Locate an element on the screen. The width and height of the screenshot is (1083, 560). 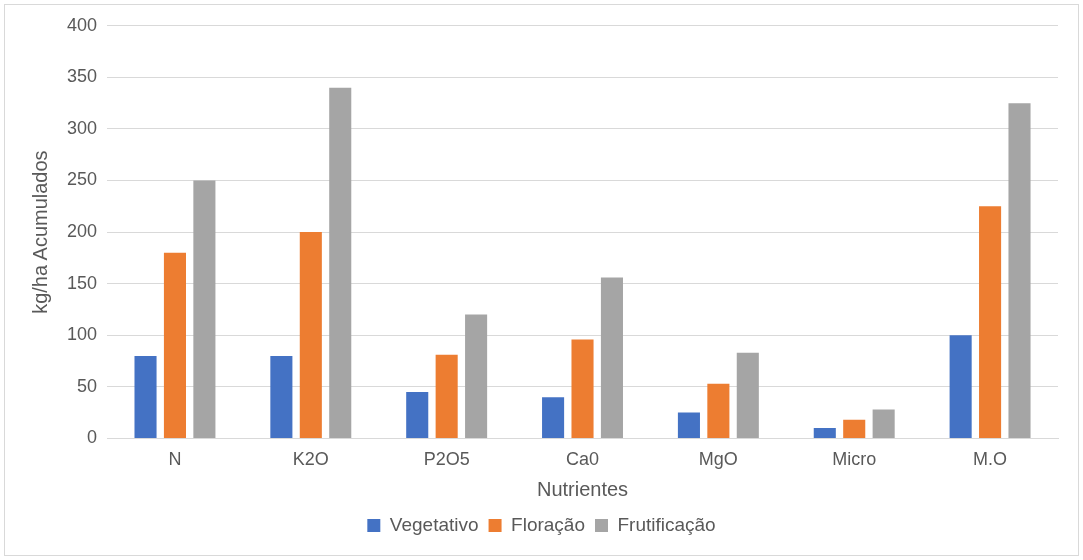
x-tick-label: Micro is located at coordinates (854, 459).